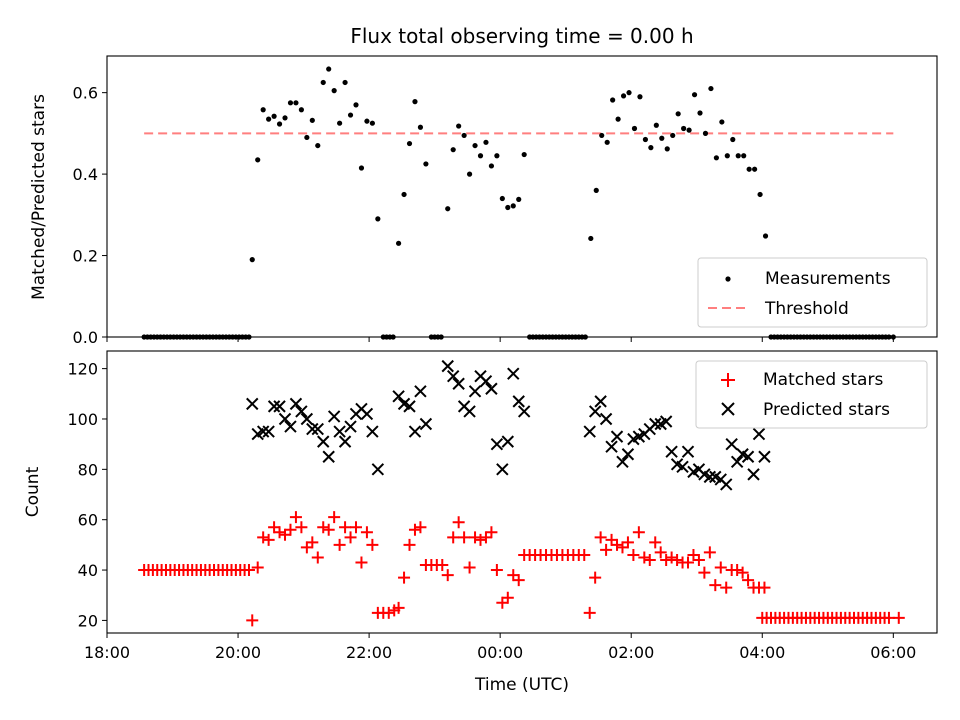 Image resolution: width=960 pixels, height=720 pixels. I want to click on bottom-x-tick-label: 02:00, so click(631, 652).